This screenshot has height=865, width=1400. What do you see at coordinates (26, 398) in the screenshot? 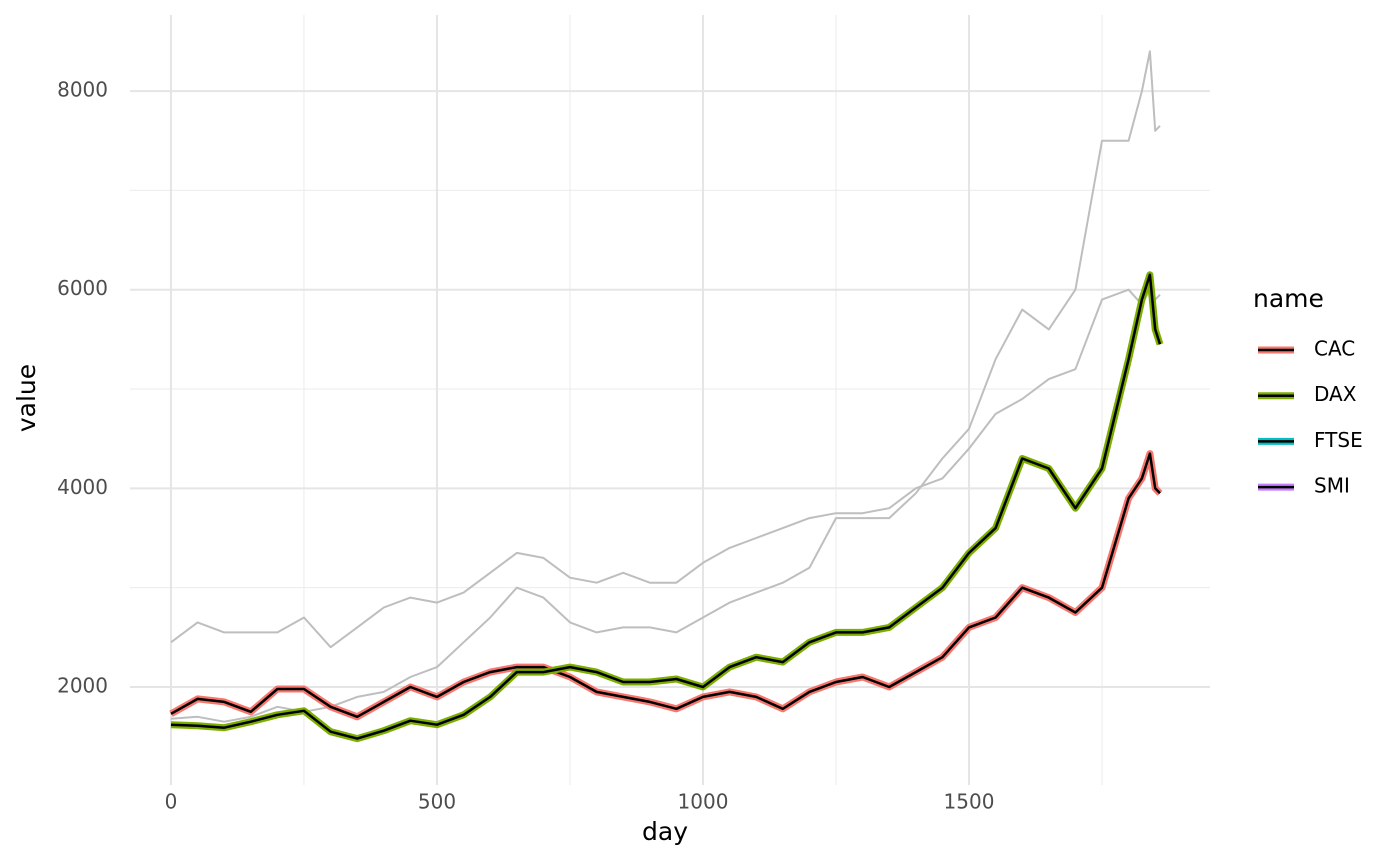
I see `y-axis-title: value` at bounding box center [26, 398].